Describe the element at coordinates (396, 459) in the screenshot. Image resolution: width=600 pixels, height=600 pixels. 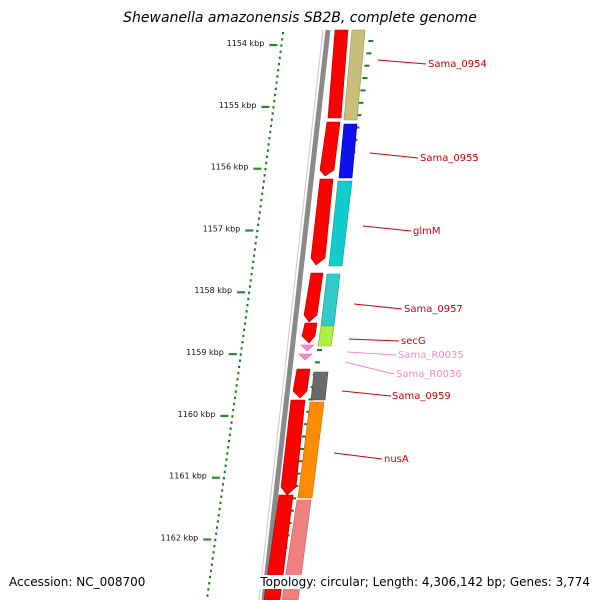
I see `gene-label-nusa: nusA` at that location.